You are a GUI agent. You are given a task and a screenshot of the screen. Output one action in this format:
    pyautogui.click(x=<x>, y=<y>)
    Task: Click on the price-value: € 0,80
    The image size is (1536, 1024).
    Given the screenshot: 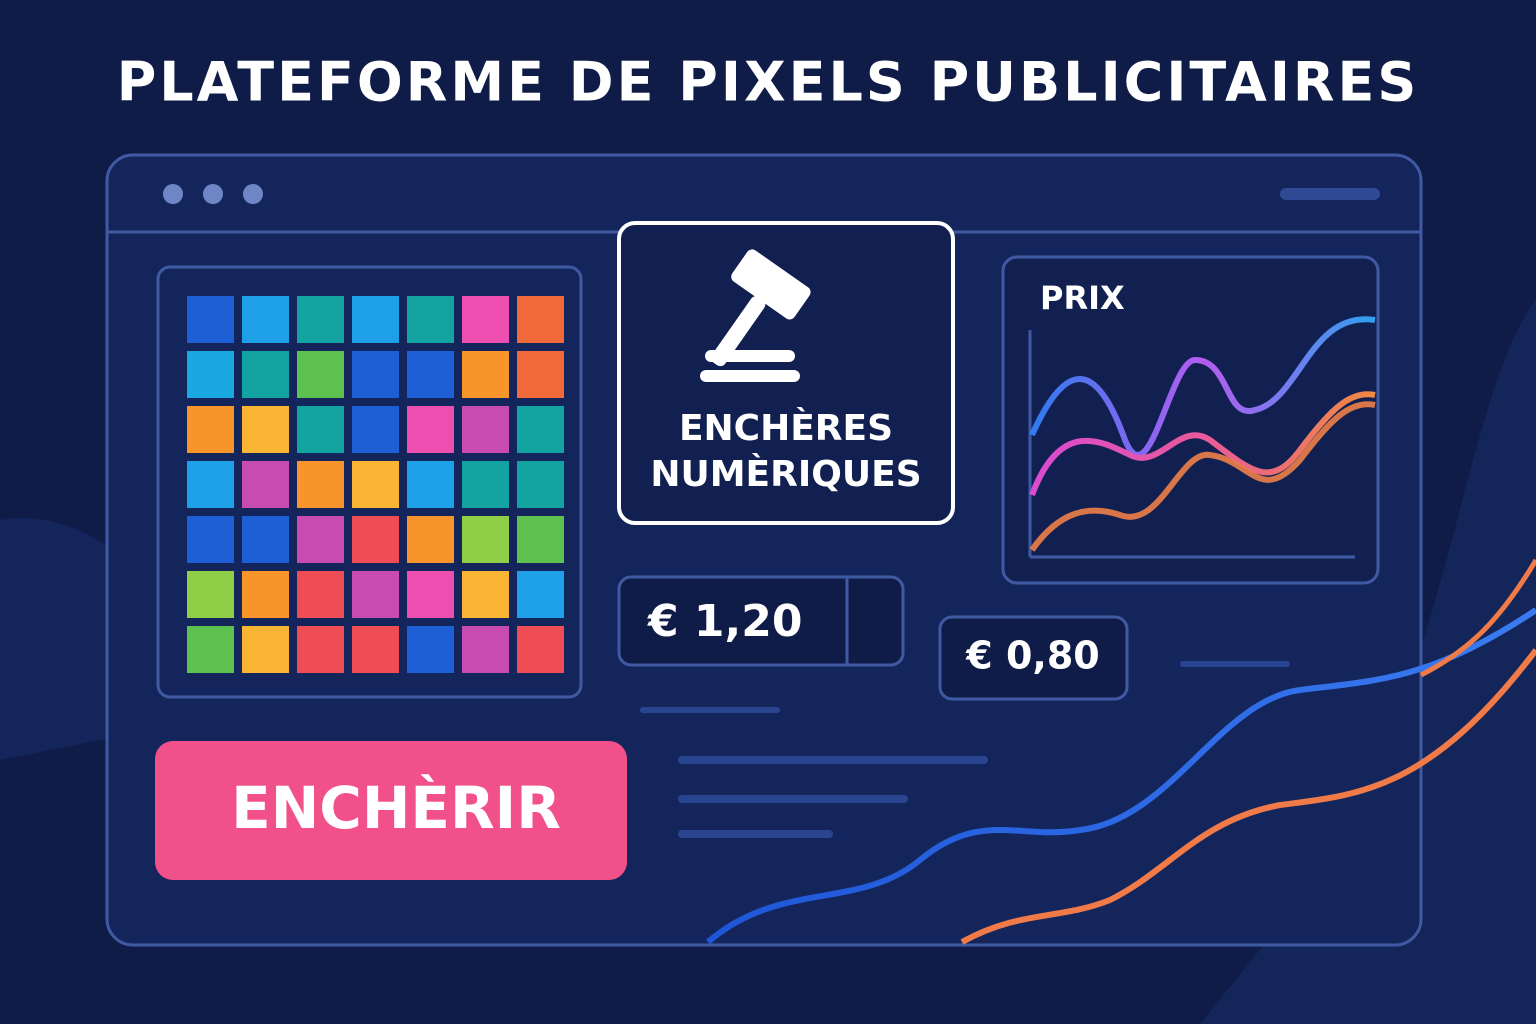 What is the action you would take?
    pyautogui.click(x=1032, y=656)
    